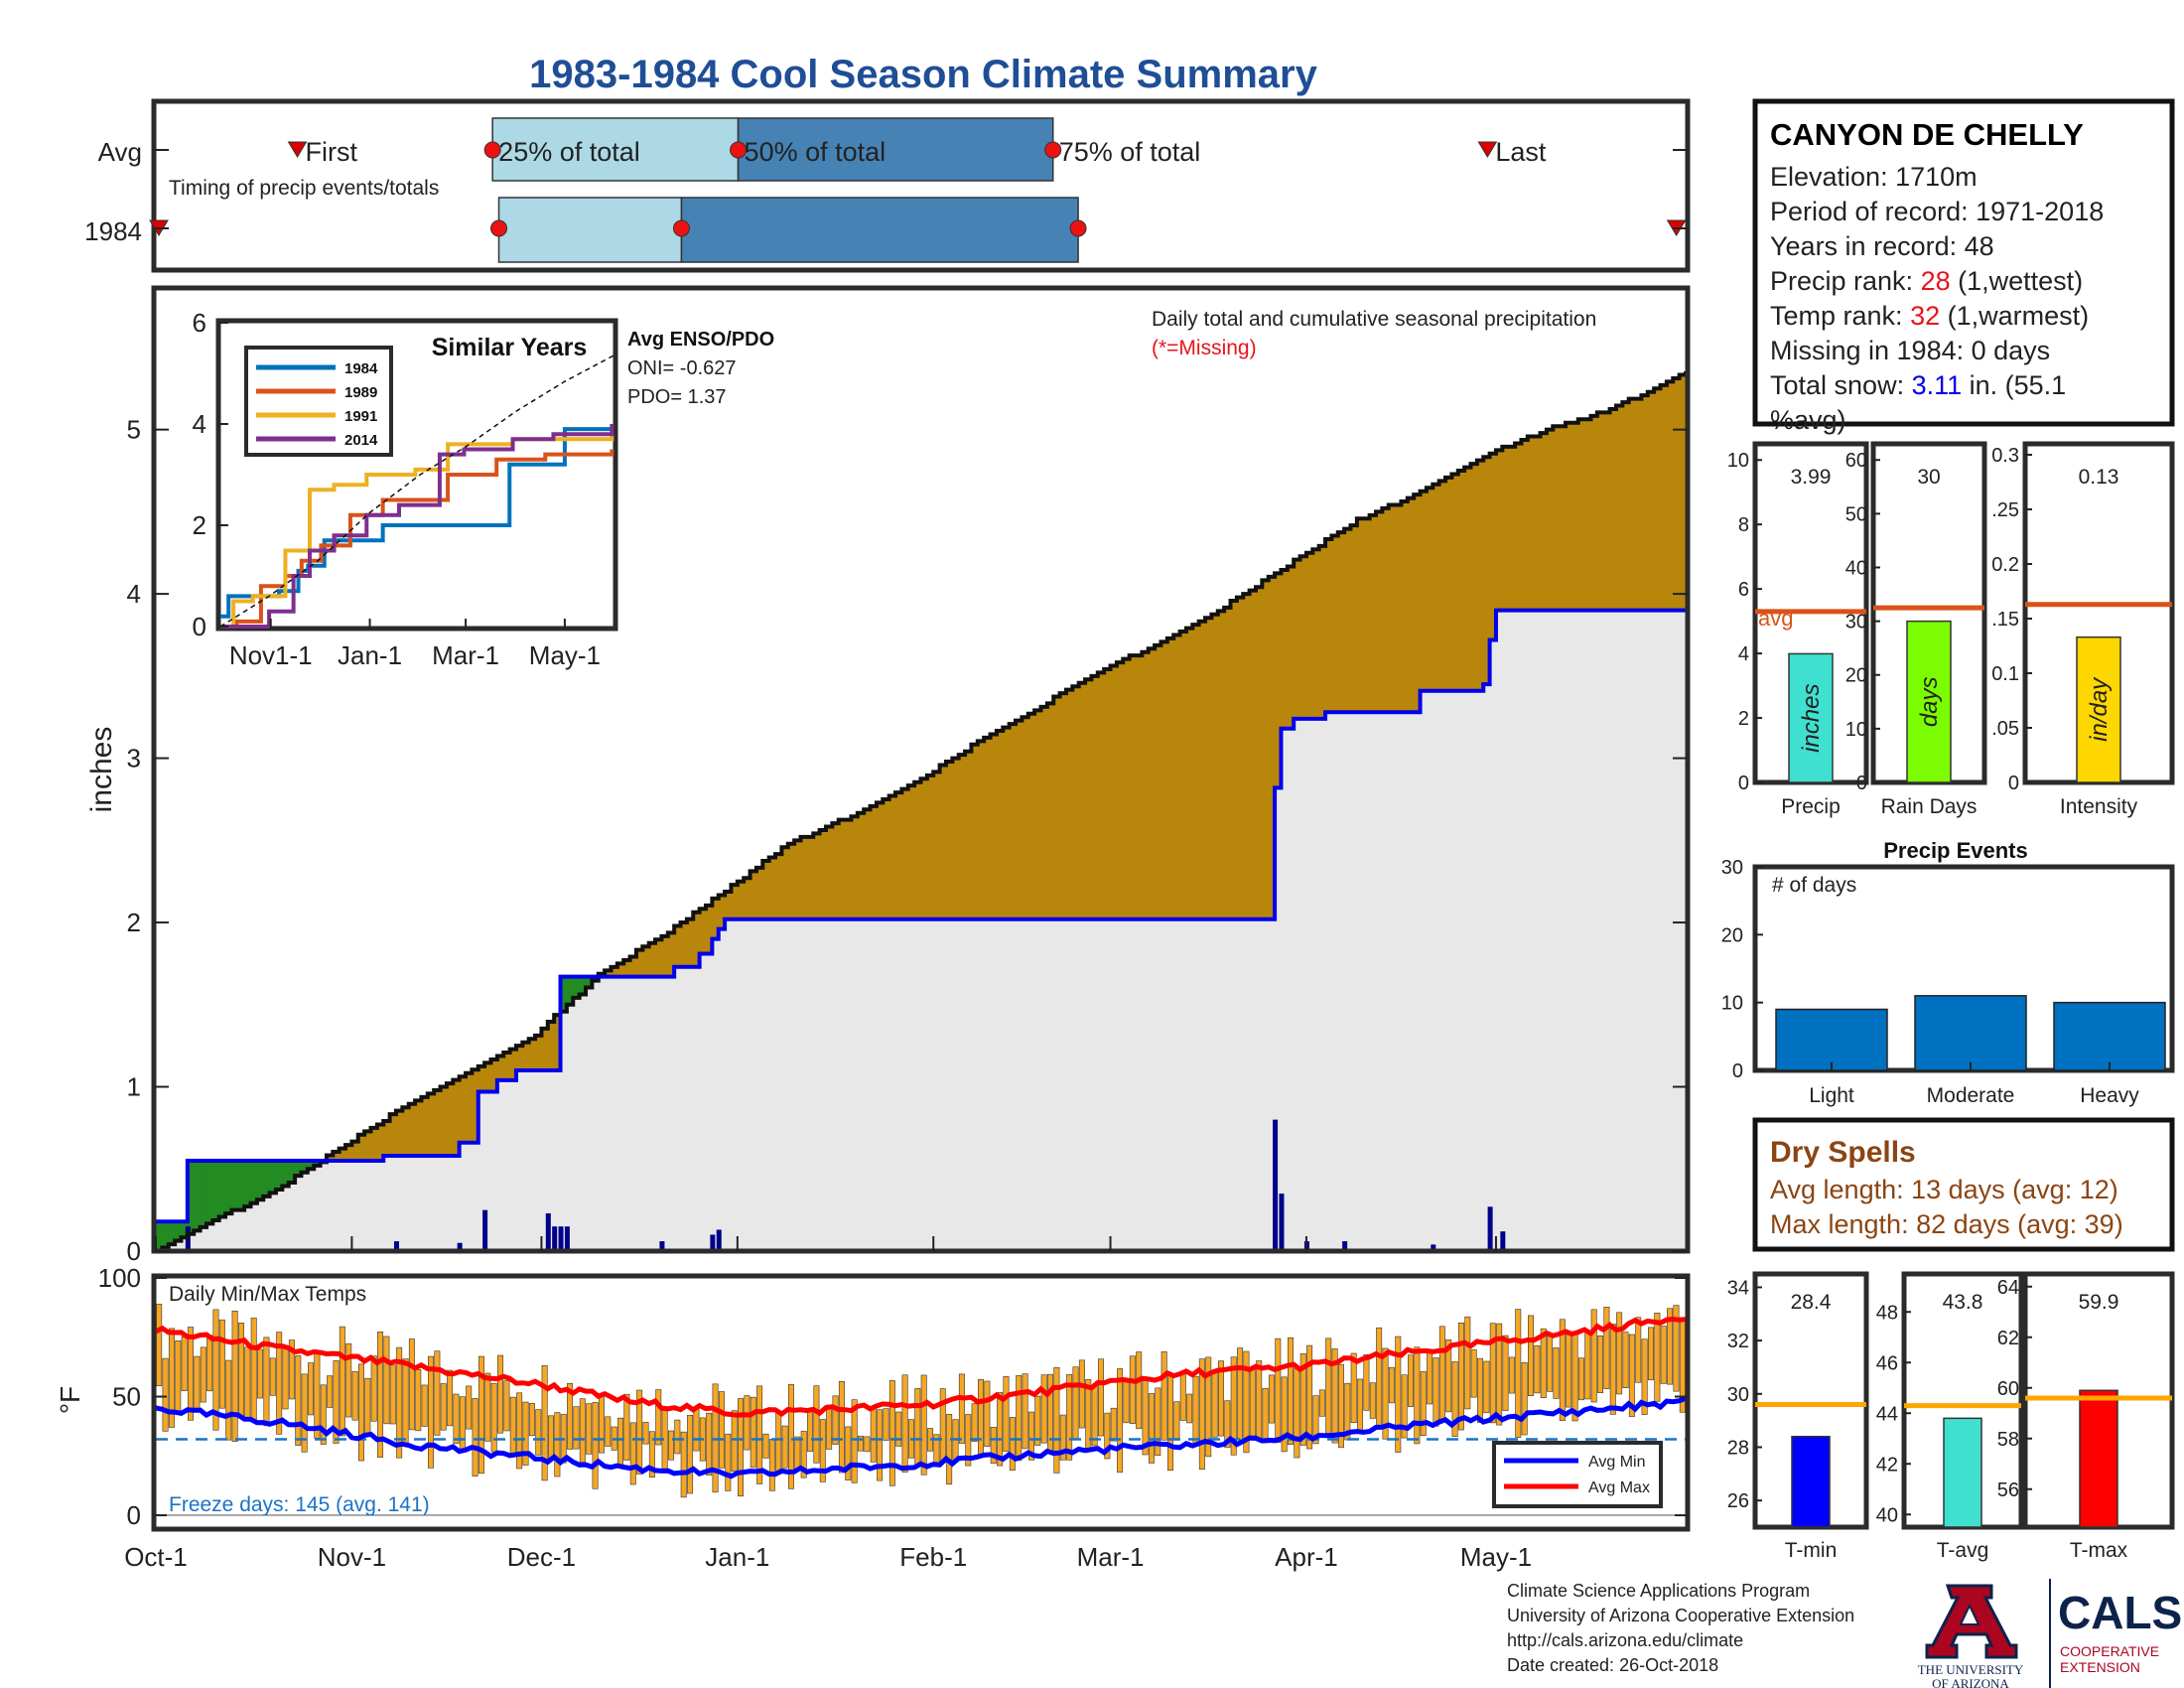 Image resolution: width=2184 pixels, height=1688 pixels. I want to click on temps-ytick-label: 0, so click(134, 1515).